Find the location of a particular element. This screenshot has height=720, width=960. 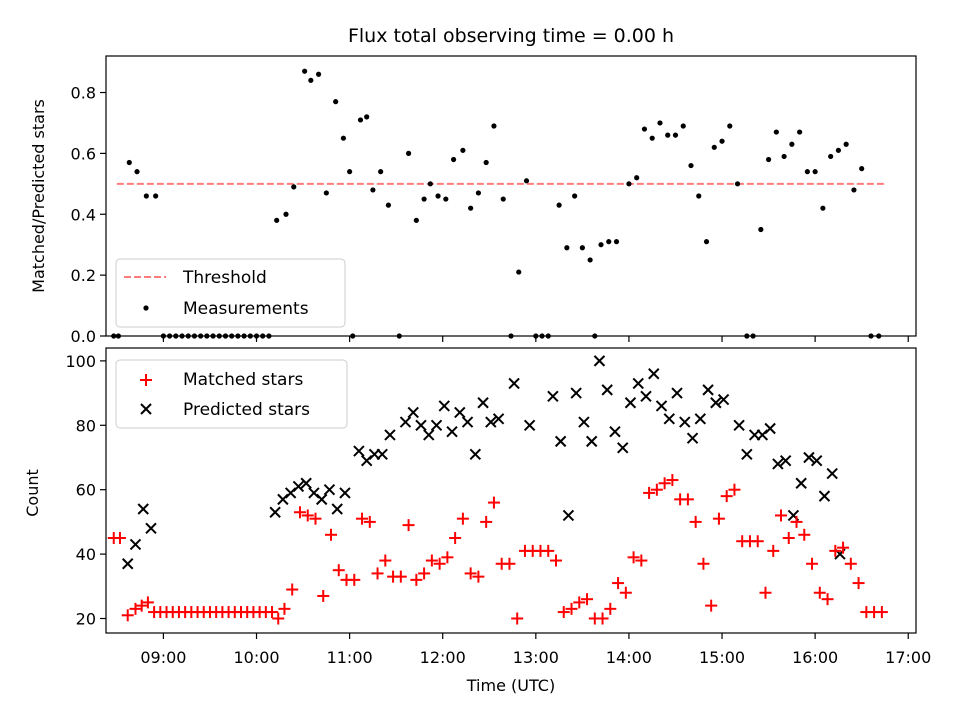

top-y-tick-label: 0.8 is located at coordinates (83, 93).